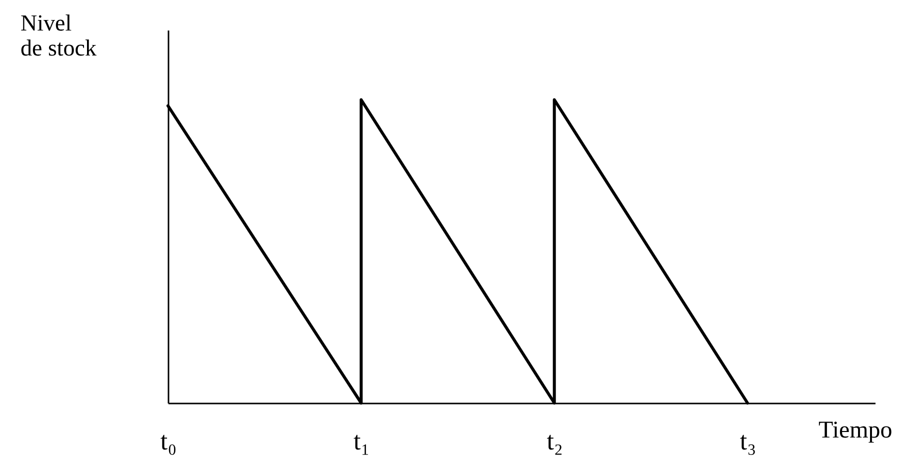  I want to click on x-axis-title: Tiempo, so click(855, 431).